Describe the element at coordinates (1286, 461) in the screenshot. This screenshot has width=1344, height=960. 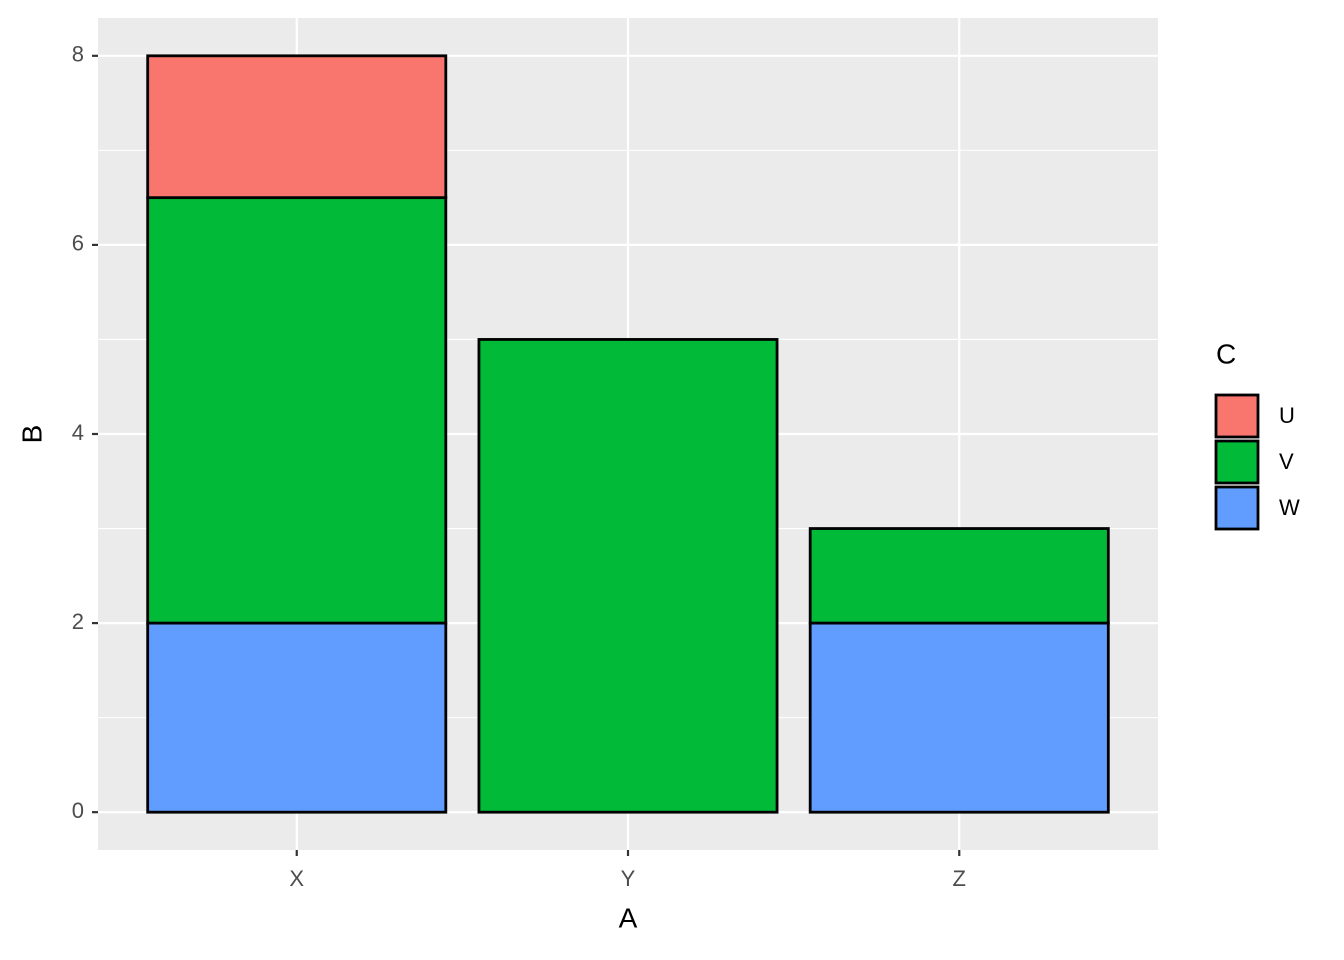
I see `legend-label: V` at that location.